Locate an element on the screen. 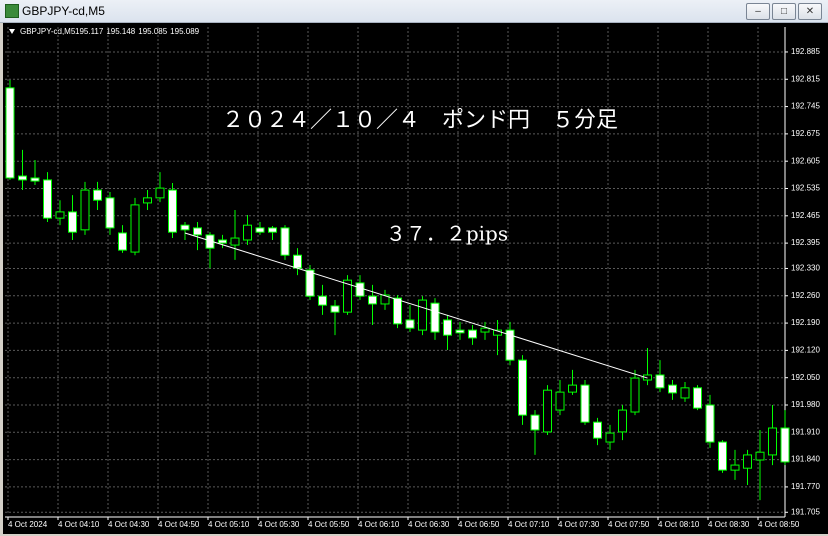 The width and height of the screenshot is (828, 536). x-tick-label: 4 Oct 04:10 is located at coordinates (79, 524).